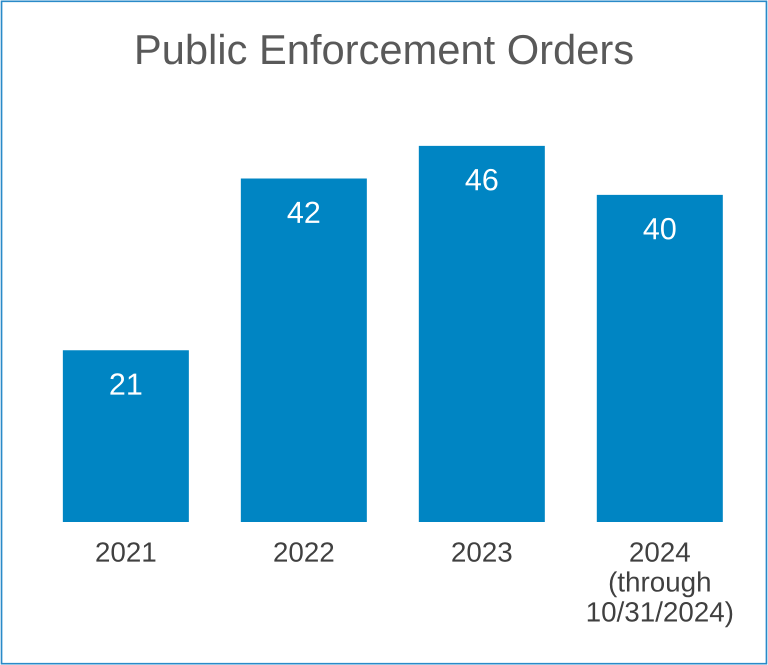  I want to click on x-tick-label: 2023, so click(482, 552).